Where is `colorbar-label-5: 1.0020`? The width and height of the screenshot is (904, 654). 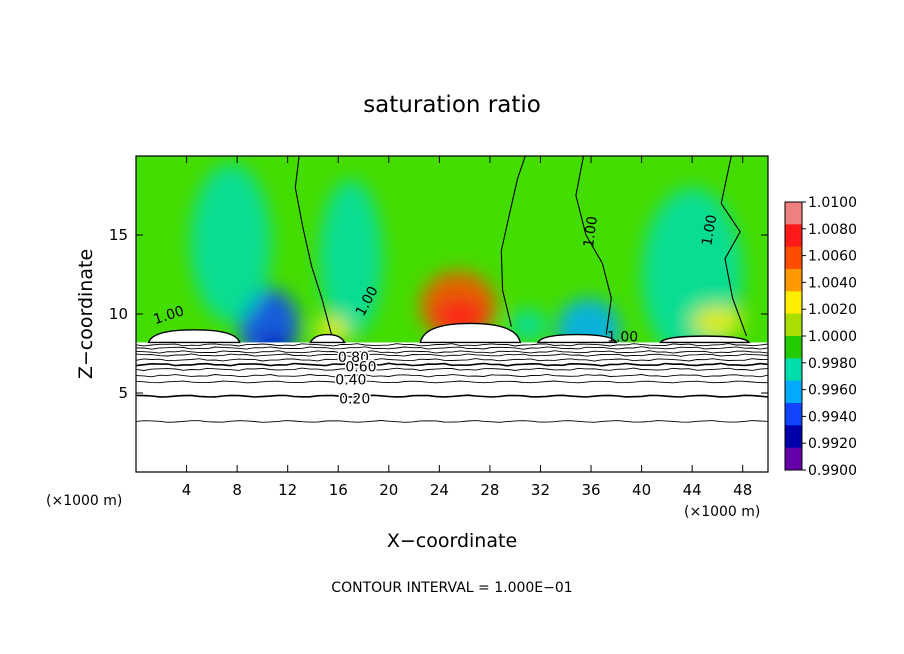
colorbar-label-5: 1.0020 is located at coordinates (832, 310).